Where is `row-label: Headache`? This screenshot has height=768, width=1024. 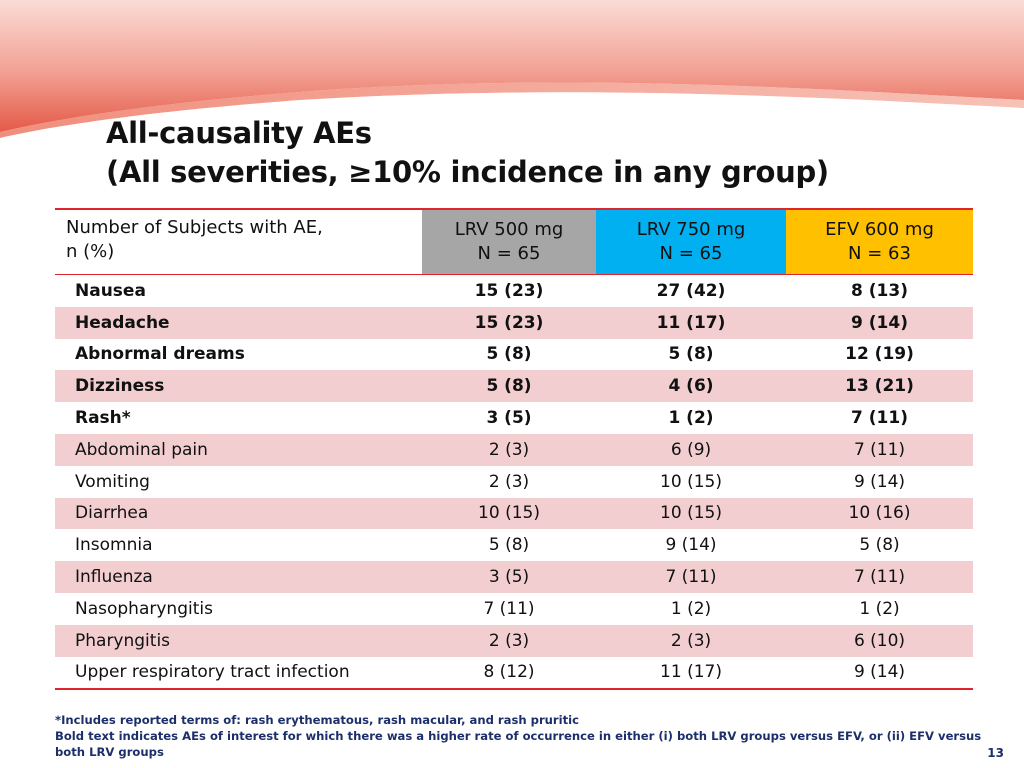 row-label: Headache is located at coordinates (238, 322).